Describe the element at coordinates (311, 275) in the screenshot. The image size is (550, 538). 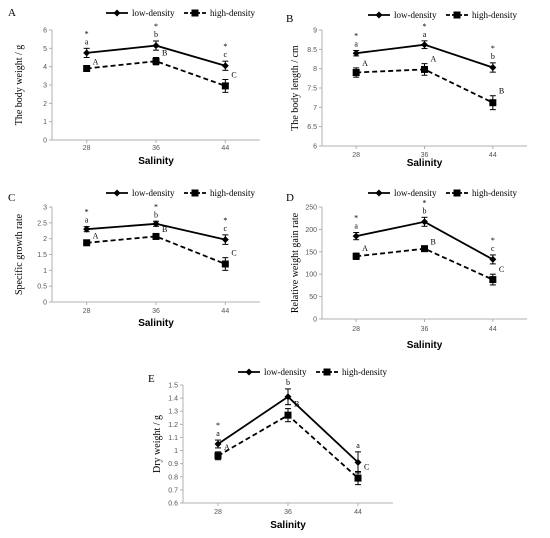
I see `y-tick-label: 100` at that location.